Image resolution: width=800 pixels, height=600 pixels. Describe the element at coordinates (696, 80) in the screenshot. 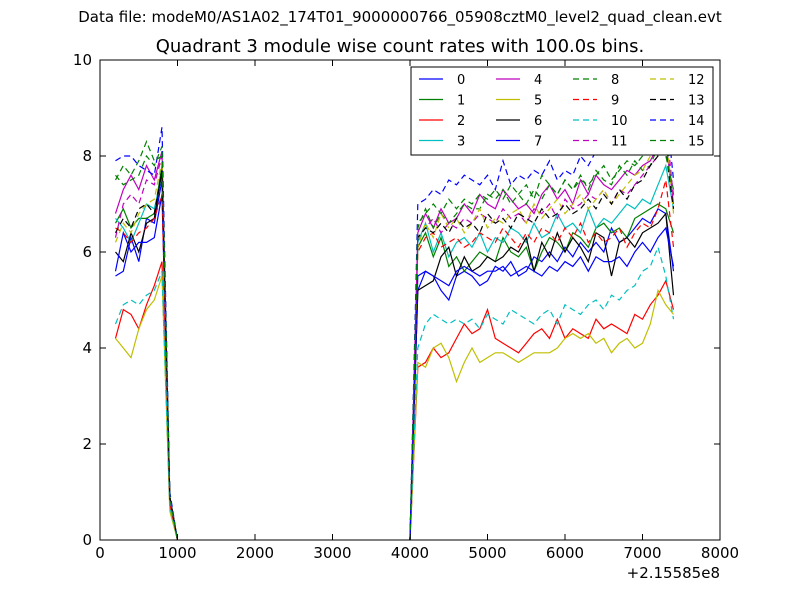

I see `legend-label-12: 12` at that location.